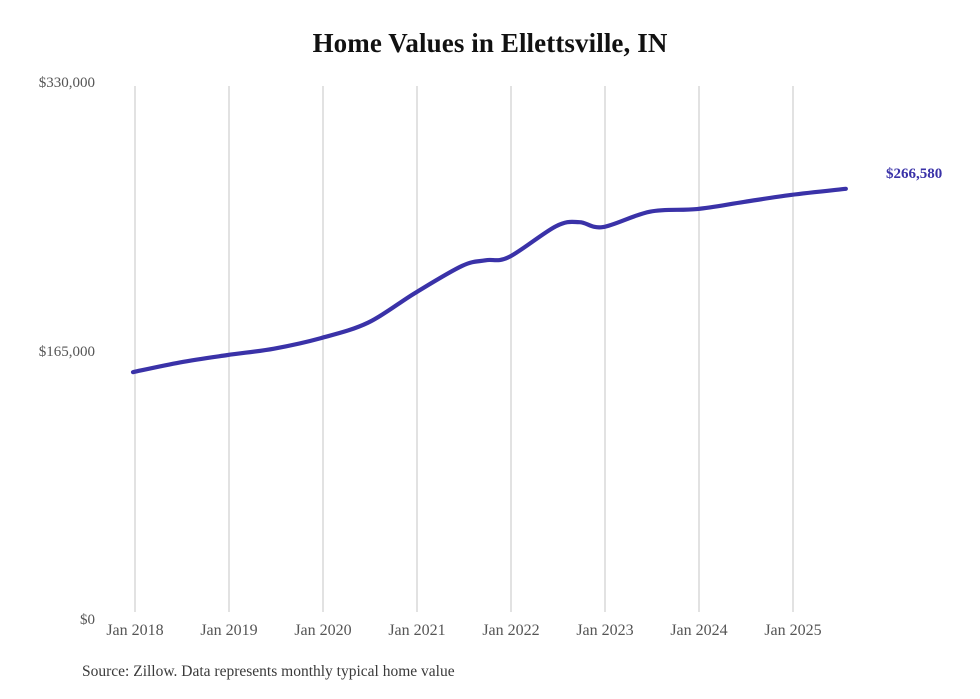  I want to click on x-axis-tick-jan-2025: Jan 2025, so click(793, 630).